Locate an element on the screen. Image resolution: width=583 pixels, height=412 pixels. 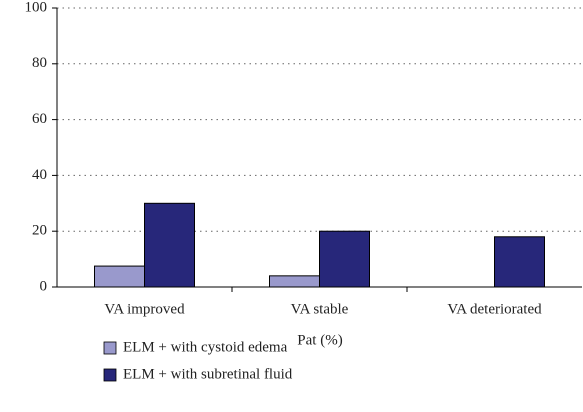
y-tick-label: 40 is located at coordinates (39, 175).